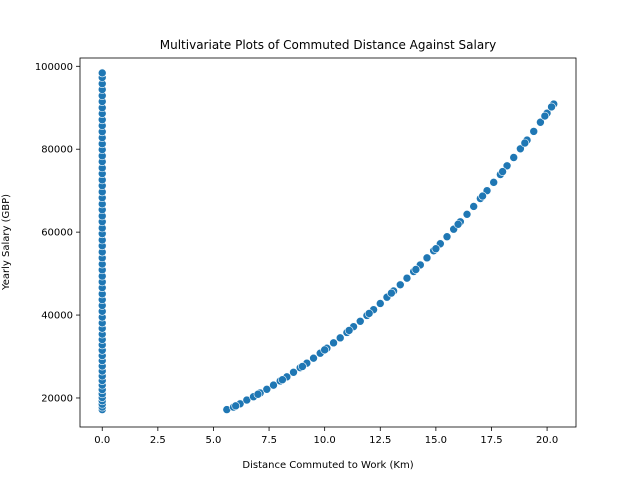 Image resolution: width=640 pixels, height=480 pixels. What do you see at coordinates (491, 440) in the screenshot?
I see `x-tick-label: 17.5` at bounding box center [491, 440].